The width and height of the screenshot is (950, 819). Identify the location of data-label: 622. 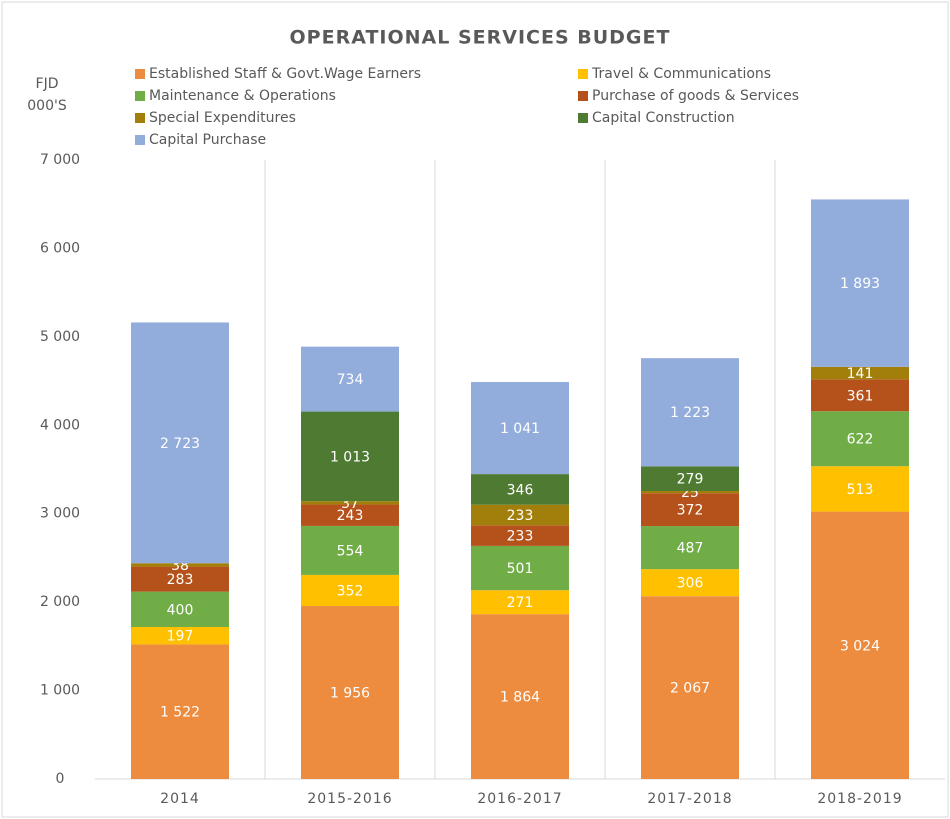
(860, 440).